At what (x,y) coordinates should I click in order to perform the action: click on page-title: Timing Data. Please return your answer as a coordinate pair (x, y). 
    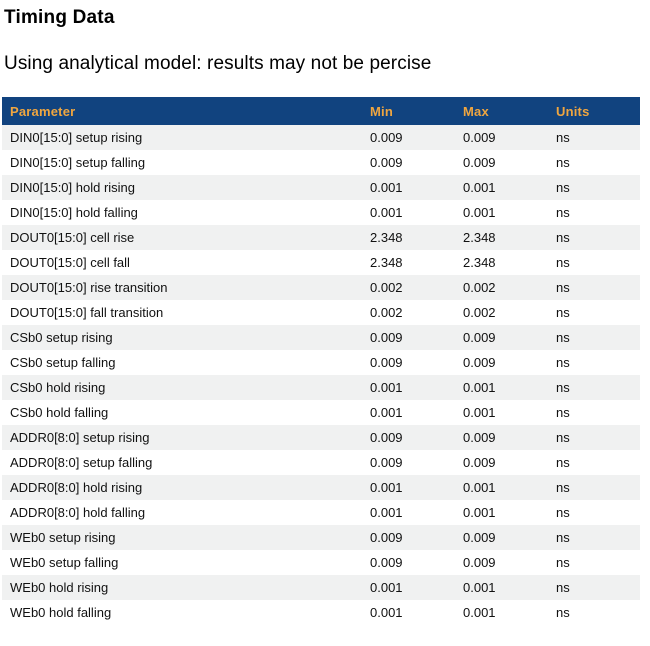
    Looking at the image, I should click on (59, 17).